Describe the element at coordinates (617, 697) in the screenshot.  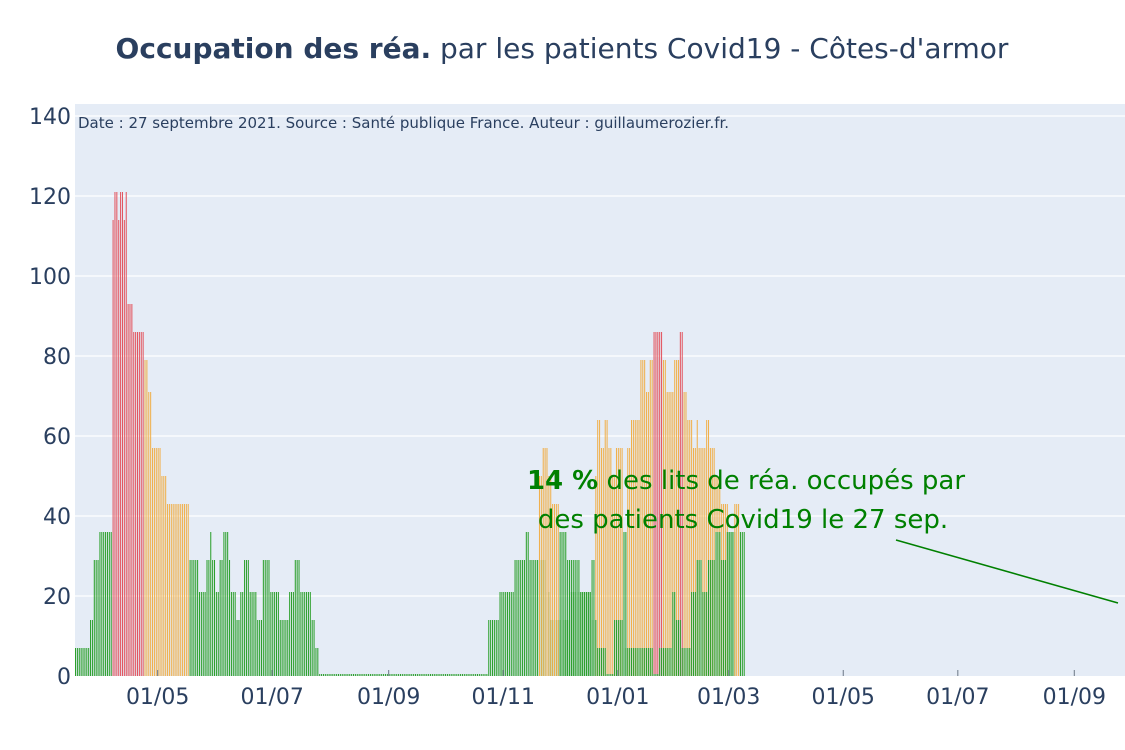
I see `x-tick-label: 01/01` at that location.